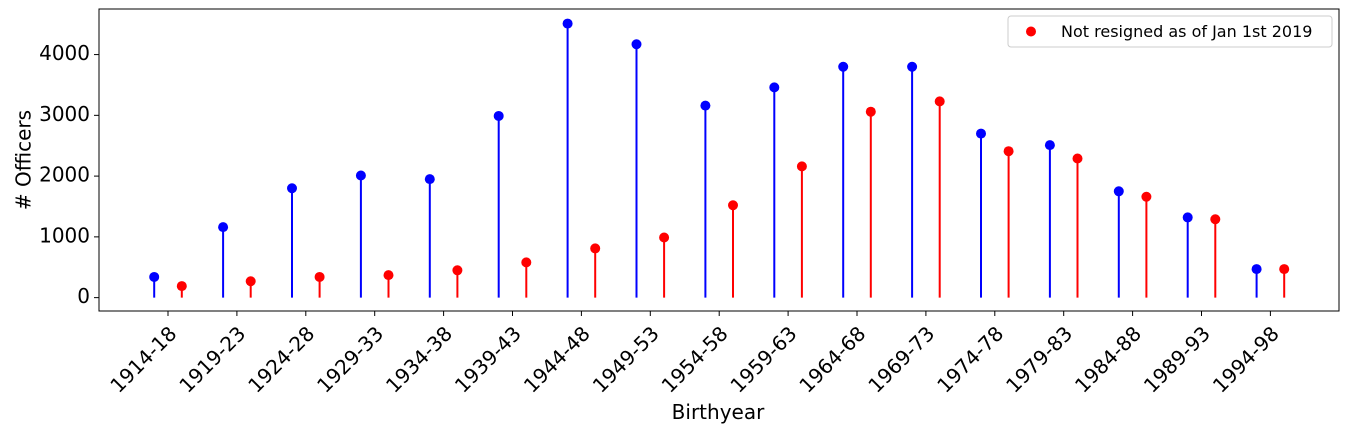 Image resolution: width=1348 pixels, height=432 pixels. What do you see at coordinates (901, 359) in the screenshot?
I see `x-tick-label: 1969-73` at bounding box center [901, 359].